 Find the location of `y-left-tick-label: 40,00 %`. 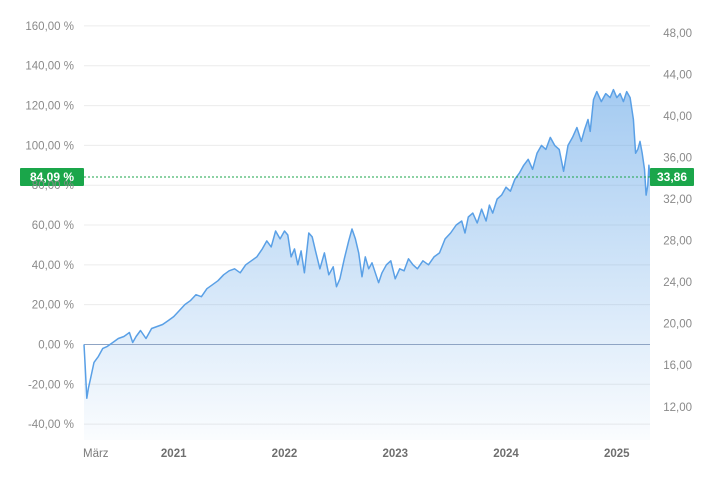

y-left-tick-label: 40,00 % is located at coordinates (53, 266).